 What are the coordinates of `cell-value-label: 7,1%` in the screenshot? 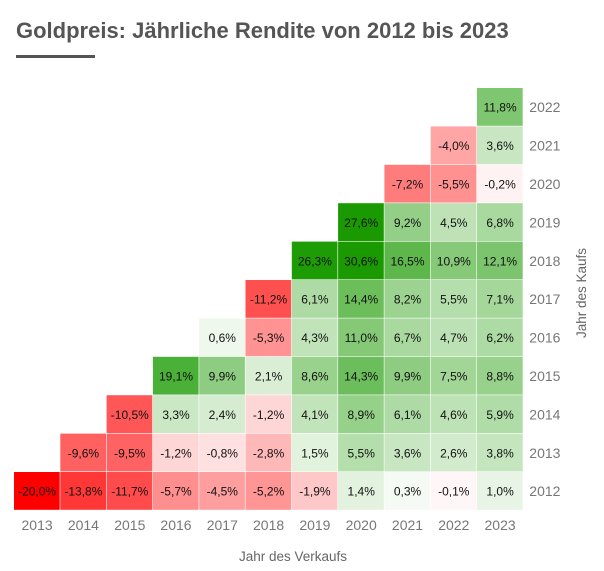 It's located at (500, 300).